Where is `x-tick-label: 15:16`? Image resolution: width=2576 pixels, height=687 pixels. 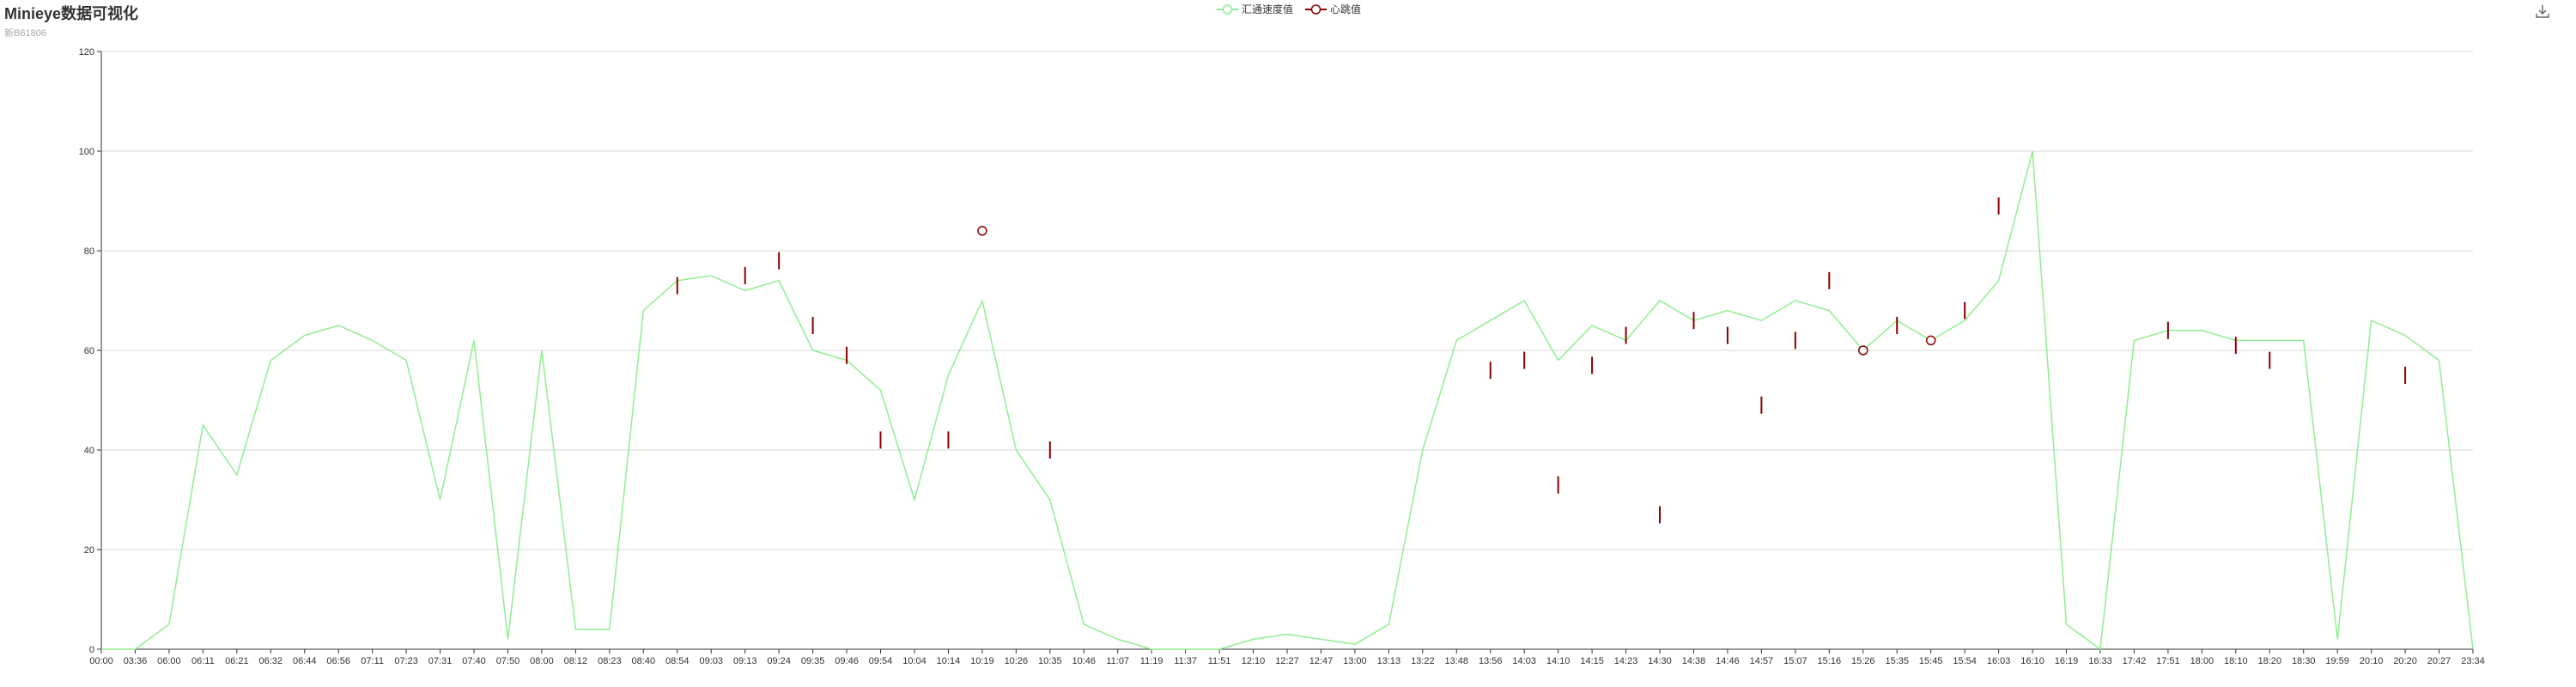 x-tick-label: 15:16 is located at coordinates (1830, 661).